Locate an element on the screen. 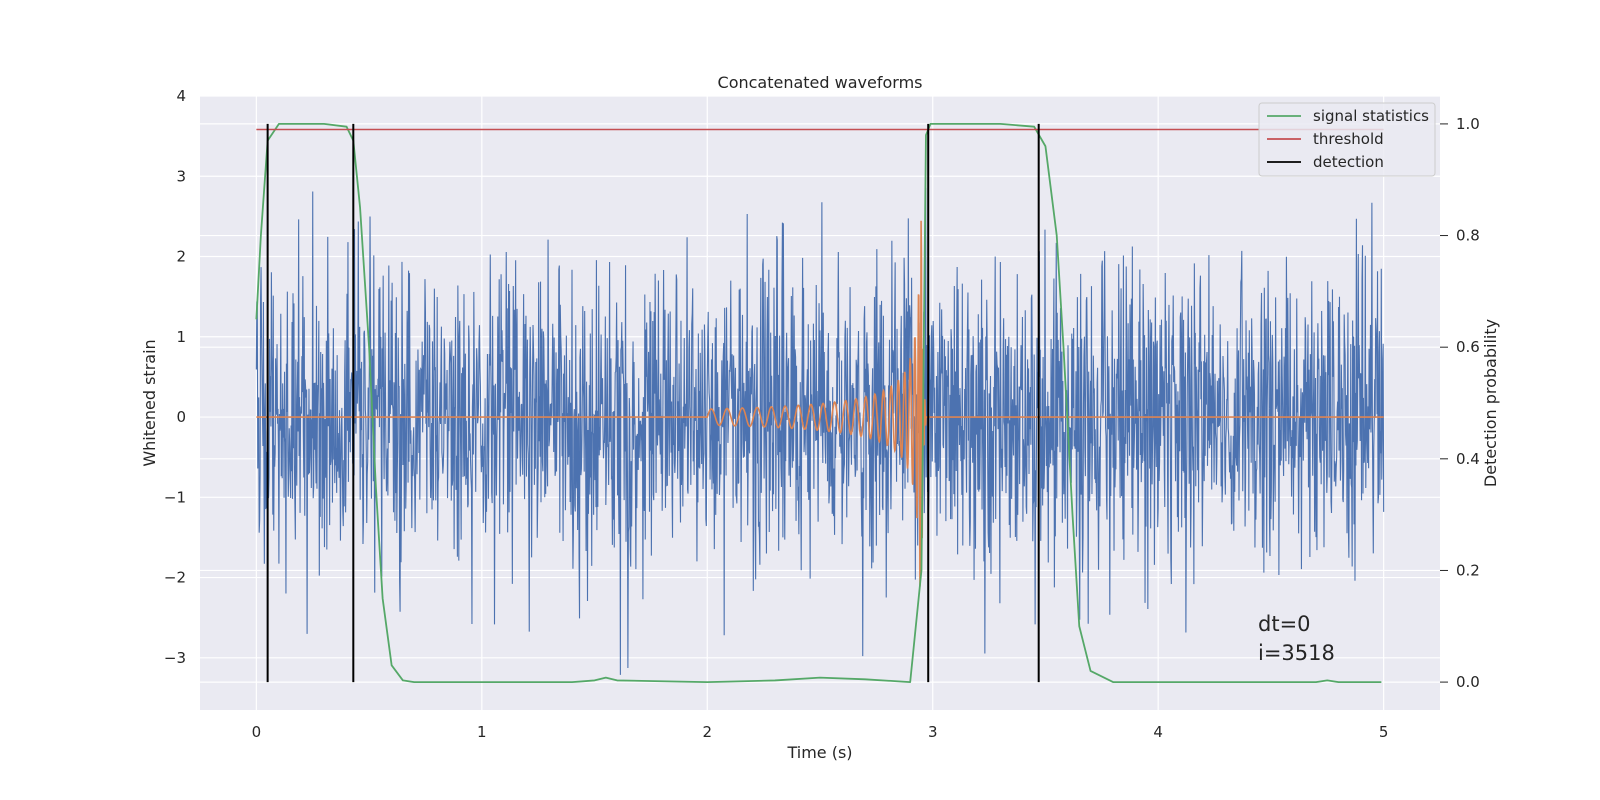 The width and height of the screenshot is (1600, 800). x-axis-title: Time (s) is located at coordinates (819, 752).